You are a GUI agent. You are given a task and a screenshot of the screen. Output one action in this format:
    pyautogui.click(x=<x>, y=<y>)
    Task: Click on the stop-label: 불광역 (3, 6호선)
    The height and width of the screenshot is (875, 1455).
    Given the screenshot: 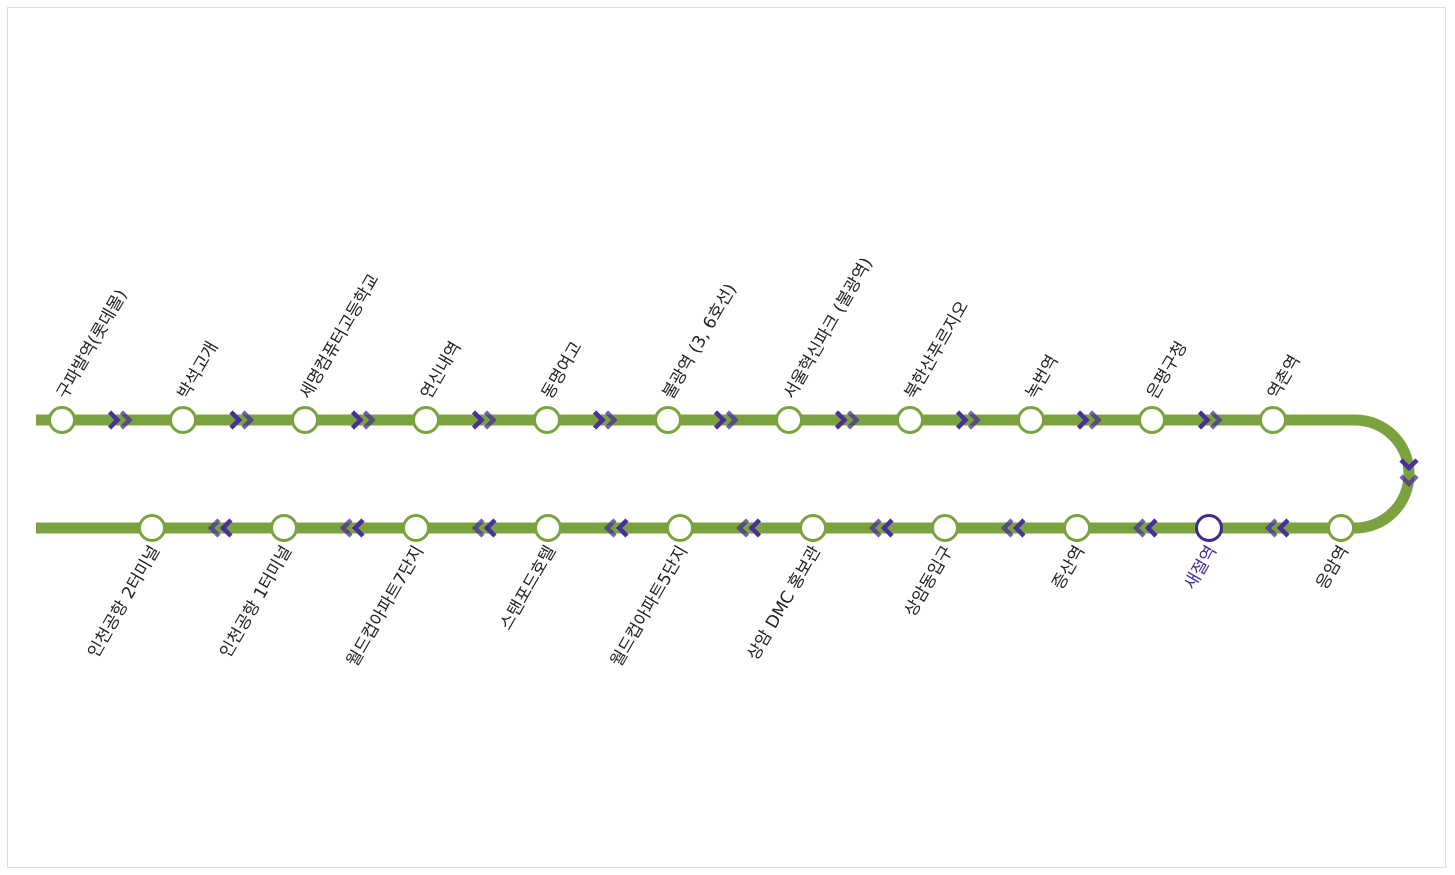 What is the action you would take?
    pyautogui.click(x=700, y=342)
    